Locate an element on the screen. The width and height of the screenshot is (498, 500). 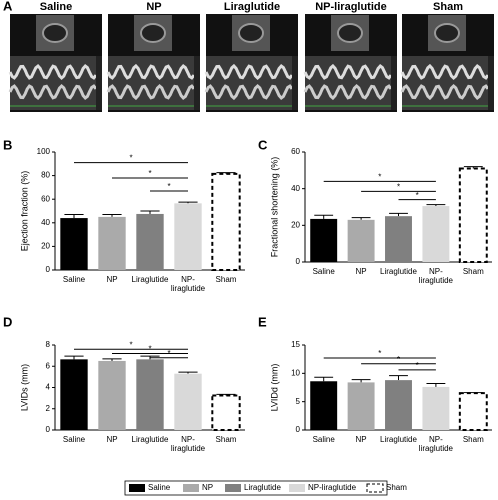
group-title: NP-liraglutide is located at coordinates (351, 7).